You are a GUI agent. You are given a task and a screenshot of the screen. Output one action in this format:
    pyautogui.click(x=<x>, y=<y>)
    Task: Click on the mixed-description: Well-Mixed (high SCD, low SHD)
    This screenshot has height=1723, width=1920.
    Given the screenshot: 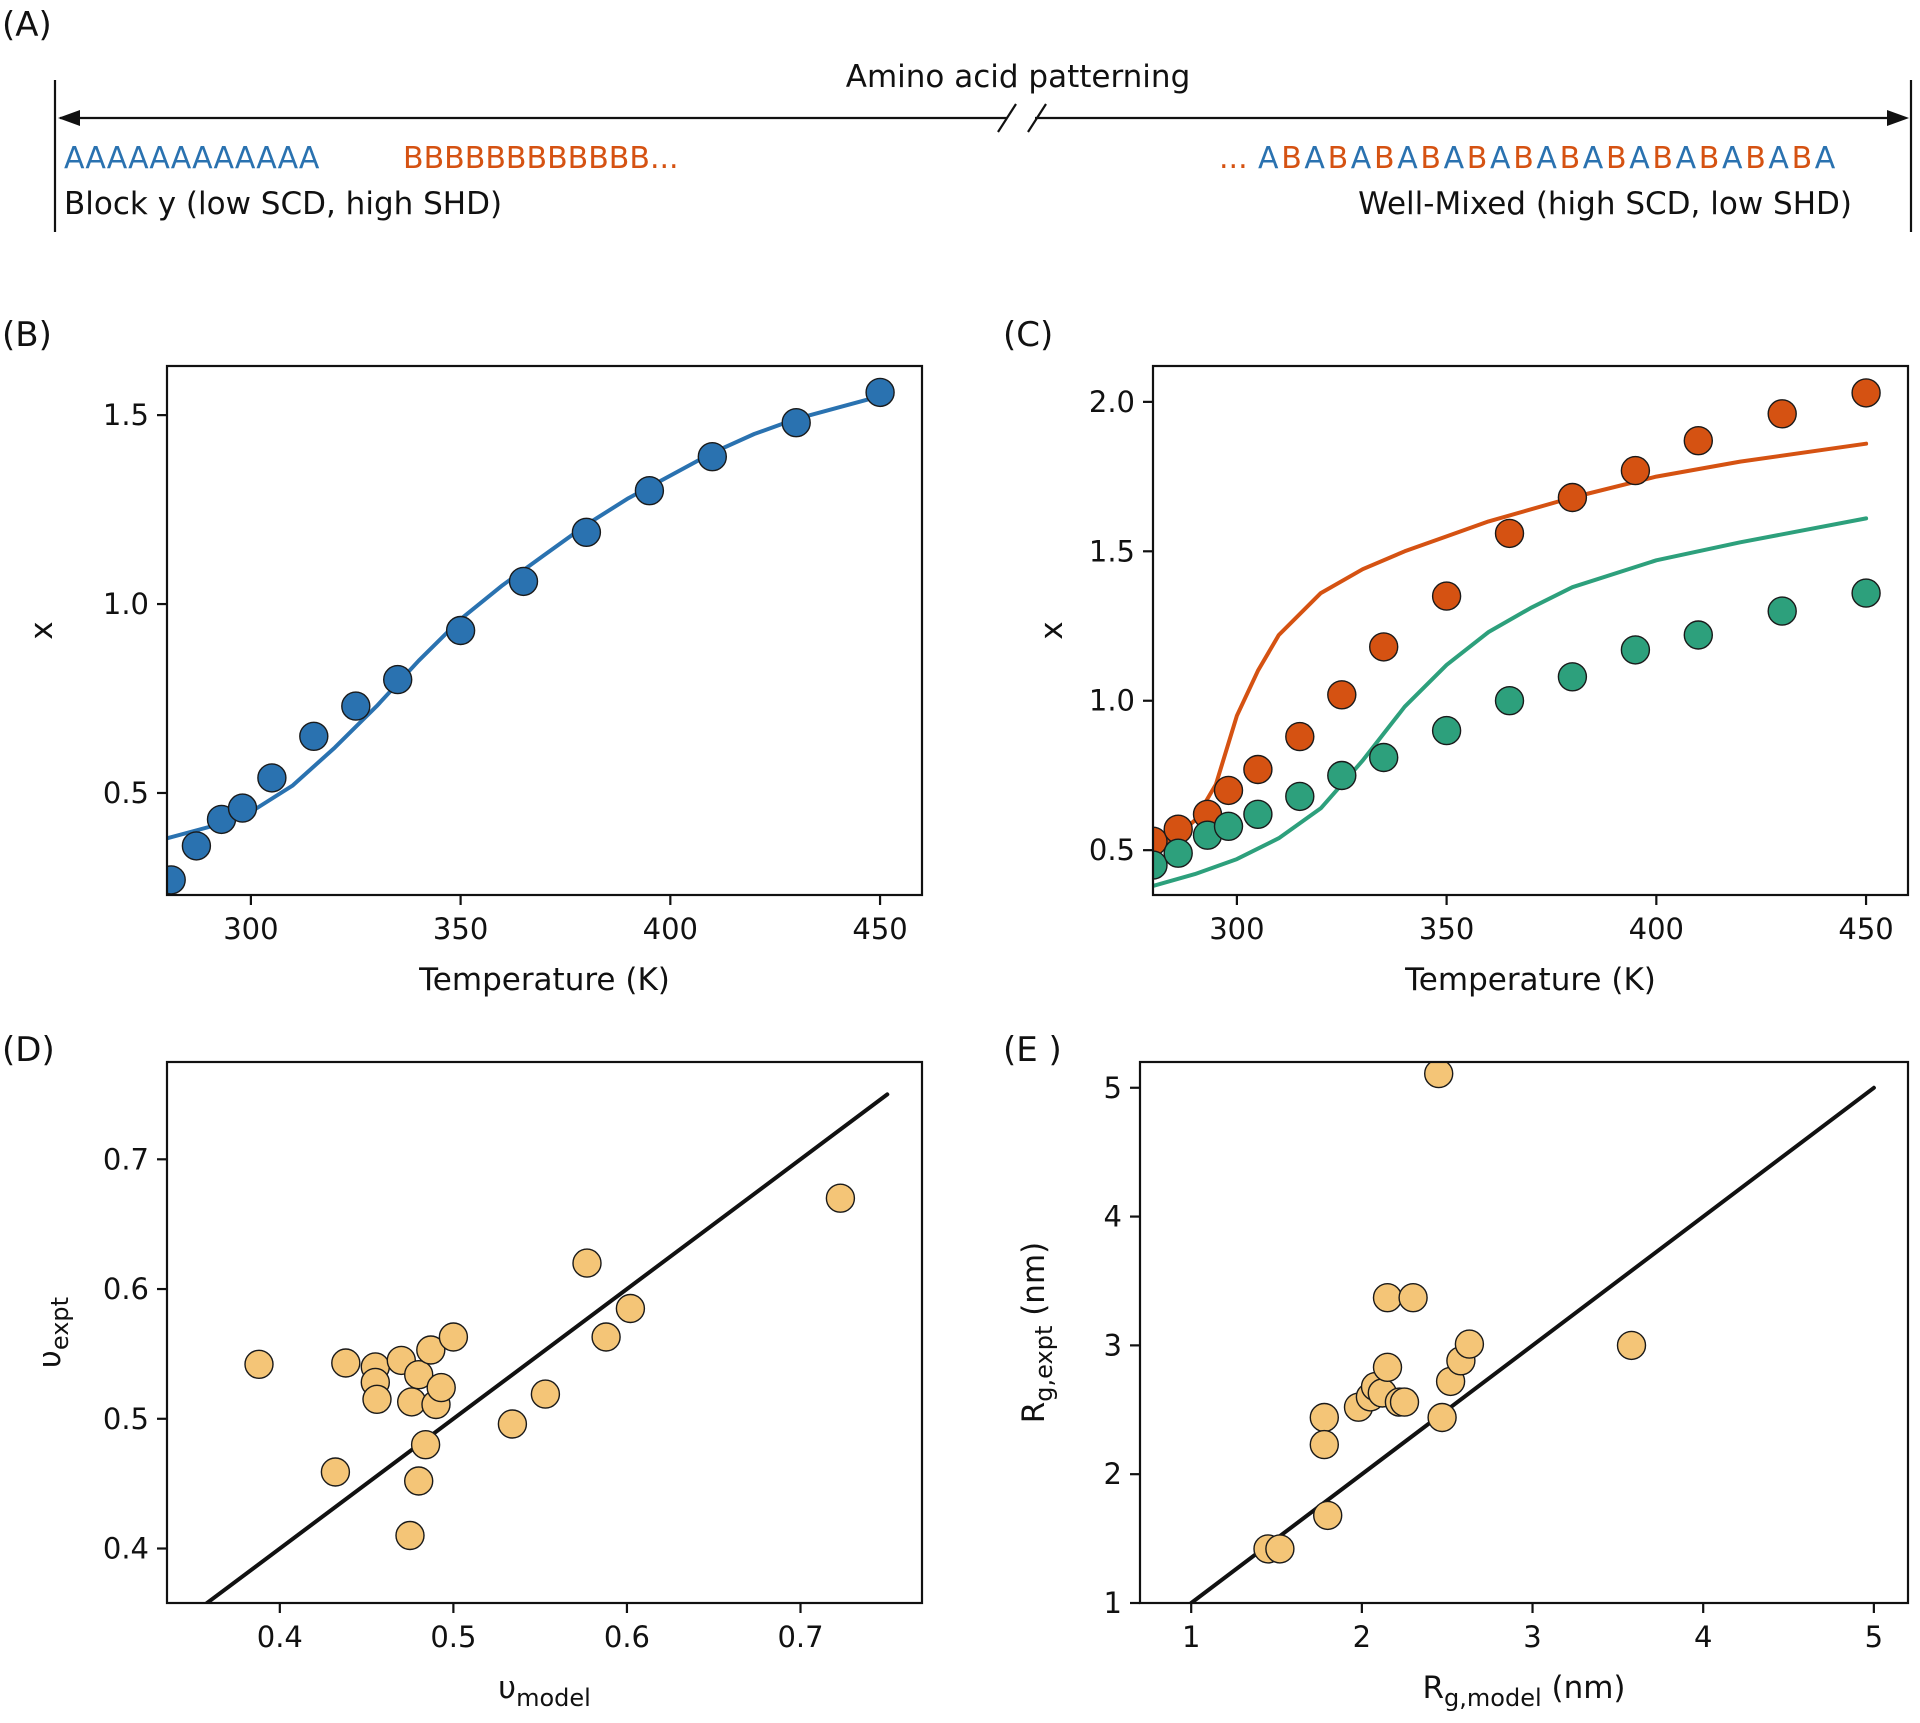 What is the action you would take?
    pyautogui.click(x=1605, y=204)
    